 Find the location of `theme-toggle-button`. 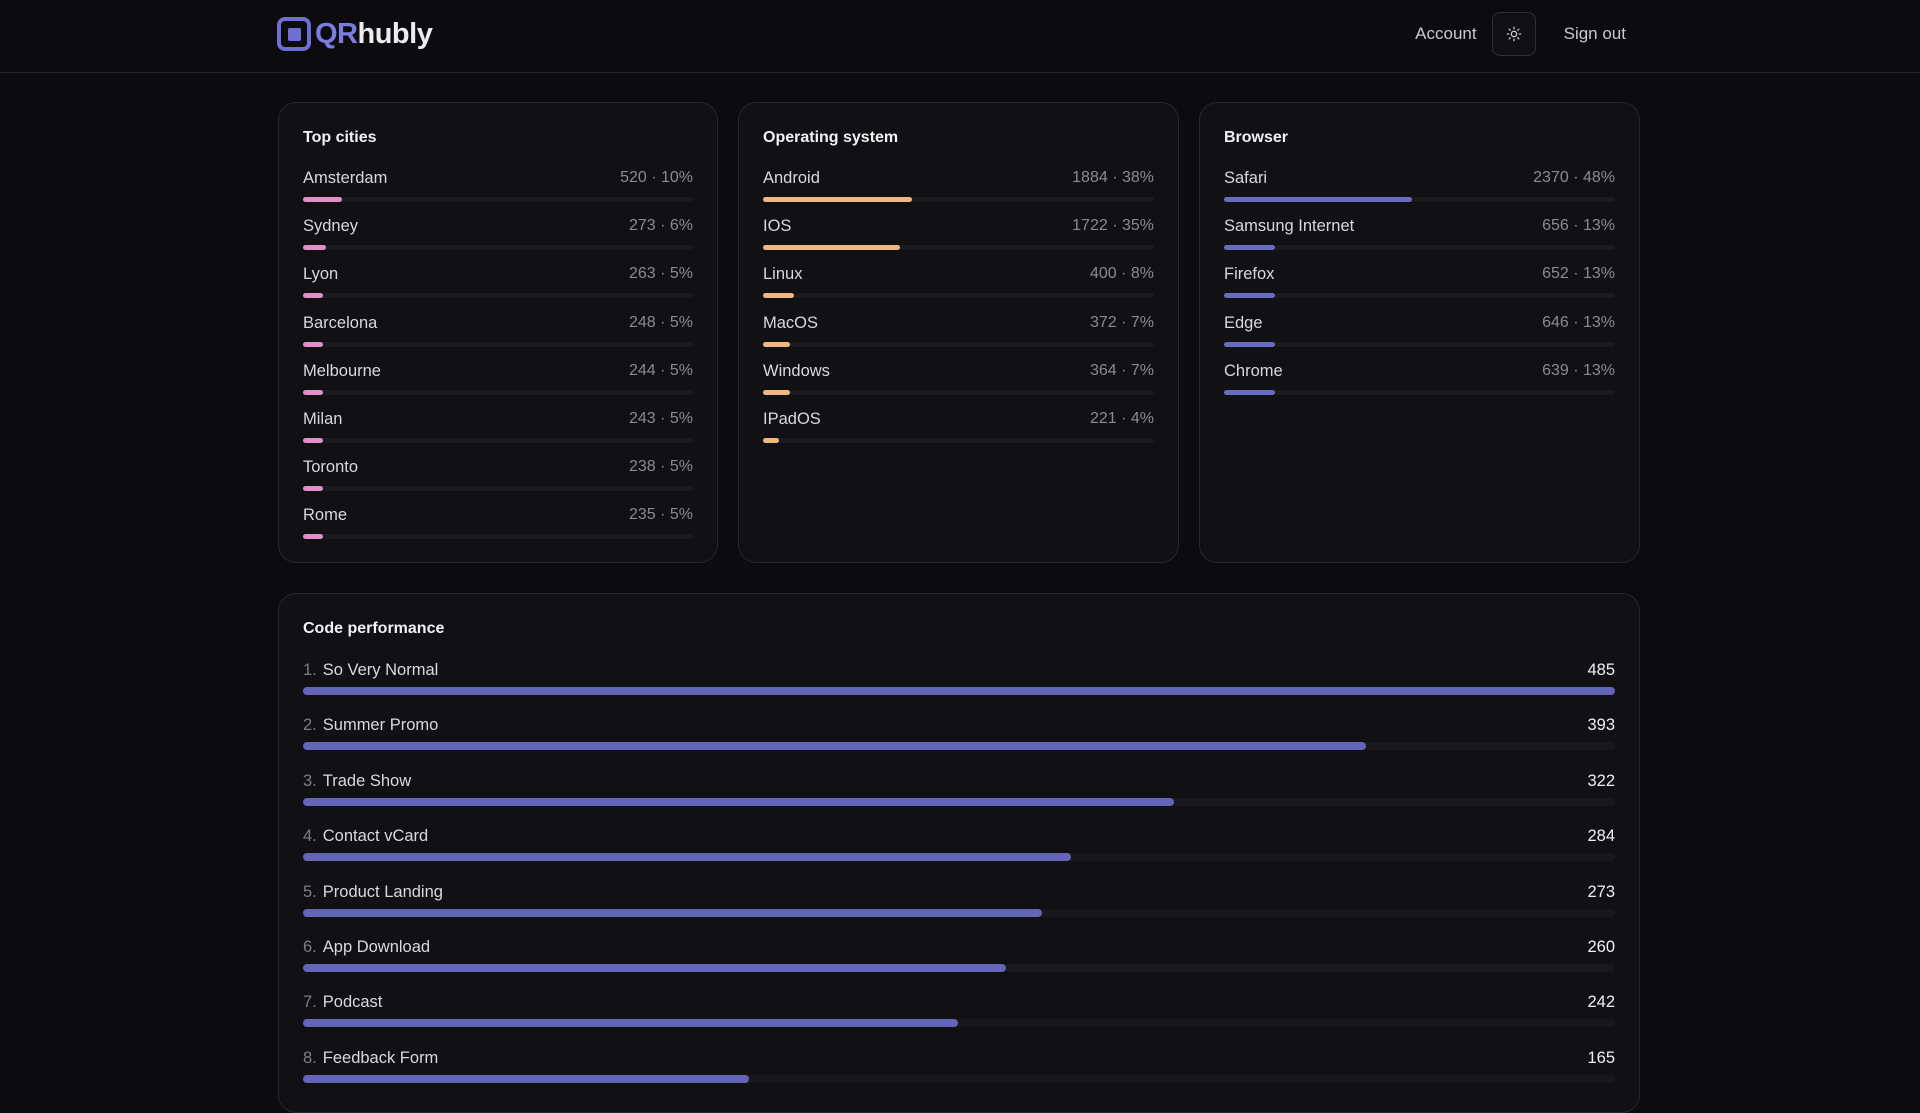

theme-toggle-button is located at coordinates (1513, 34).